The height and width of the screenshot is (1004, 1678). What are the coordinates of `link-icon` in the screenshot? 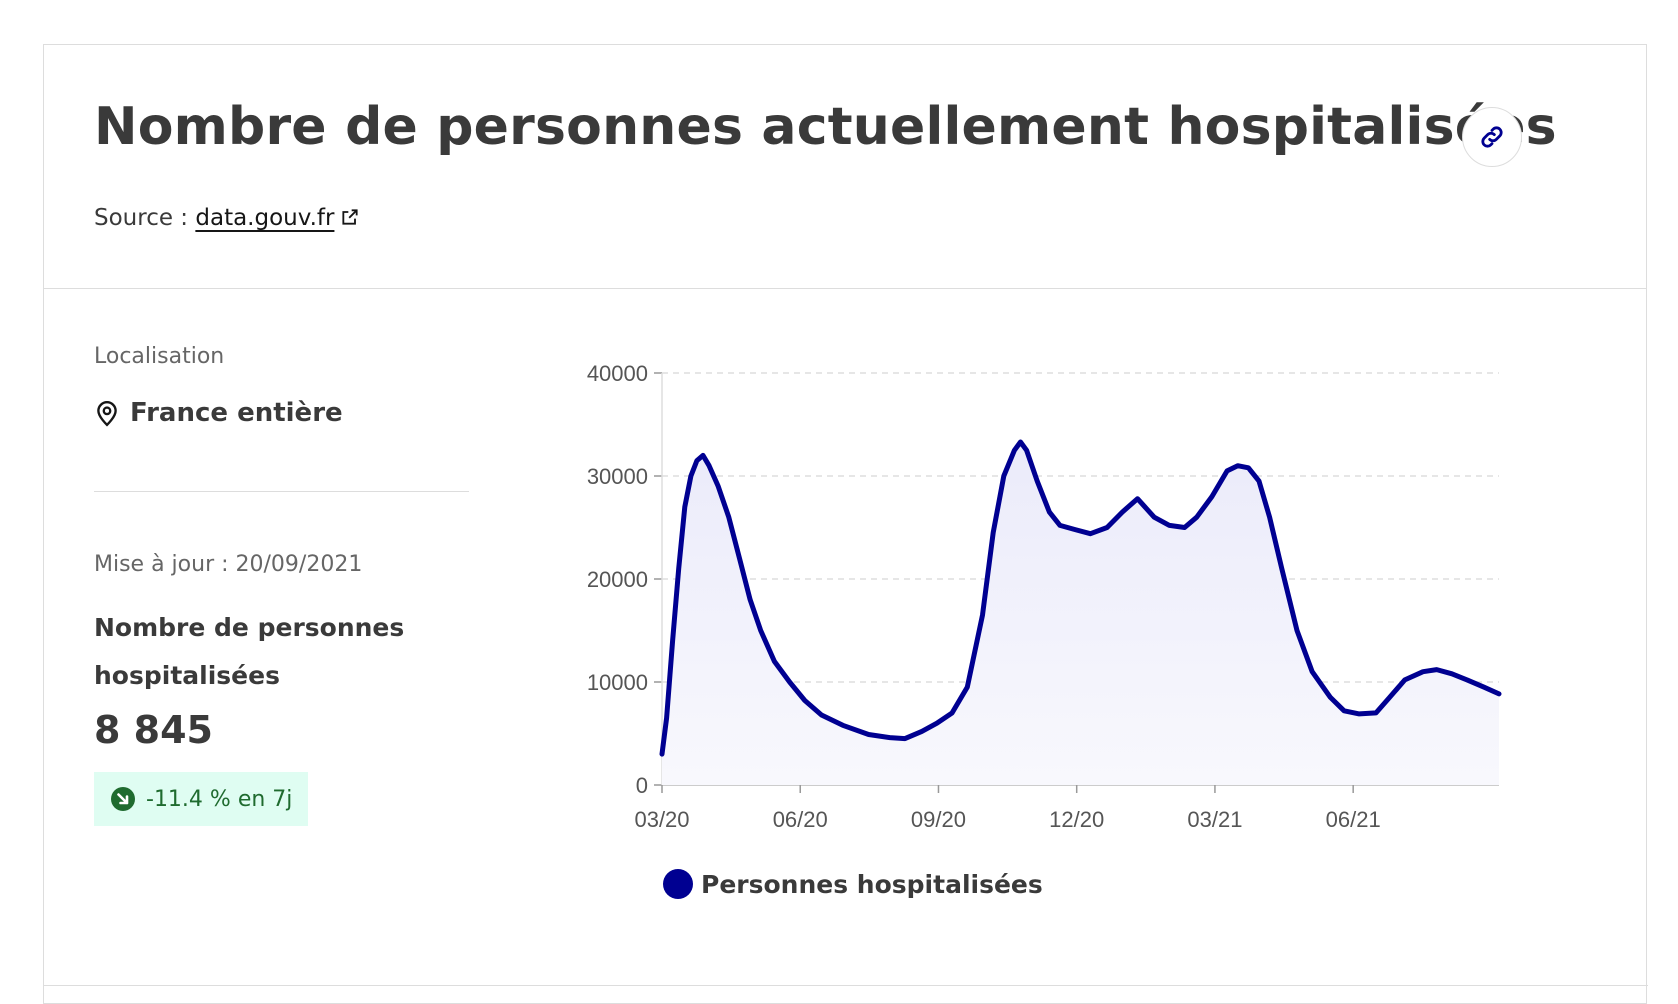 It's located at (1492, 137).